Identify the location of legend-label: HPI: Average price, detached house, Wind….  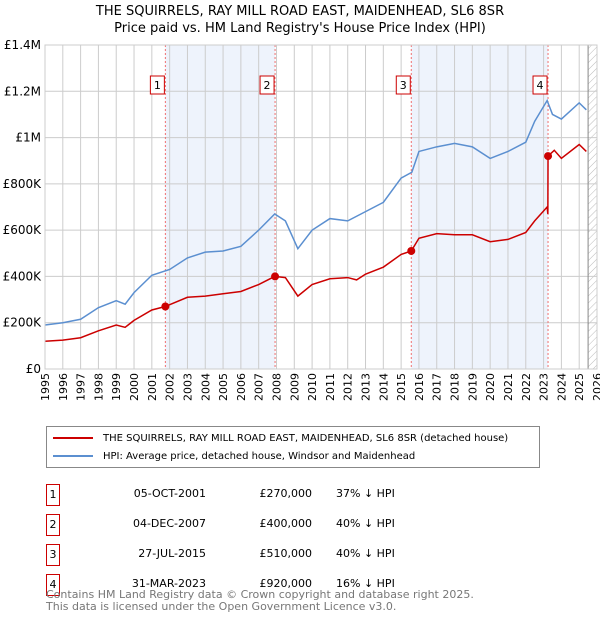
(259, 456).